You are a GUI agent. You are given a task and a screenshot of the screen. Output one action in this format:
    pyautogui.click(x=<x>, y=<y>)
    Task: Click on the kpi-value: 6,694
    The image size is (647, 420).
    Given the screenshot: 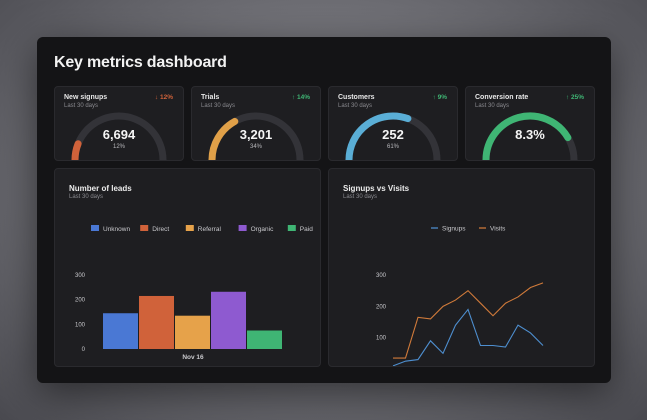 What is the action you would take?
    pyautogui.click(x=119, y=134)
    